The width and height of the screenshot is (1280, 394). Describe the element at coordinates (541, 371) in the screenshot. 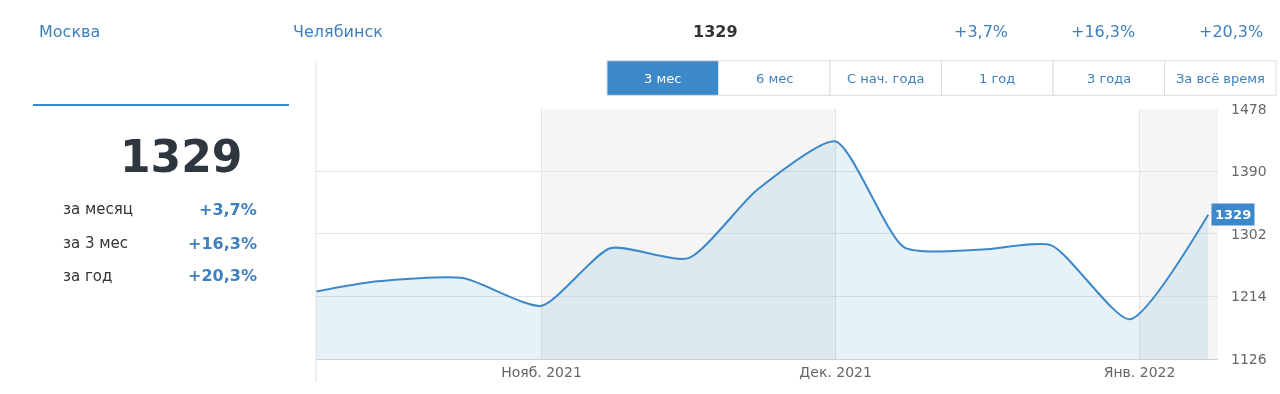

I see `x-tick-label: Нояб. 2021` at that location.